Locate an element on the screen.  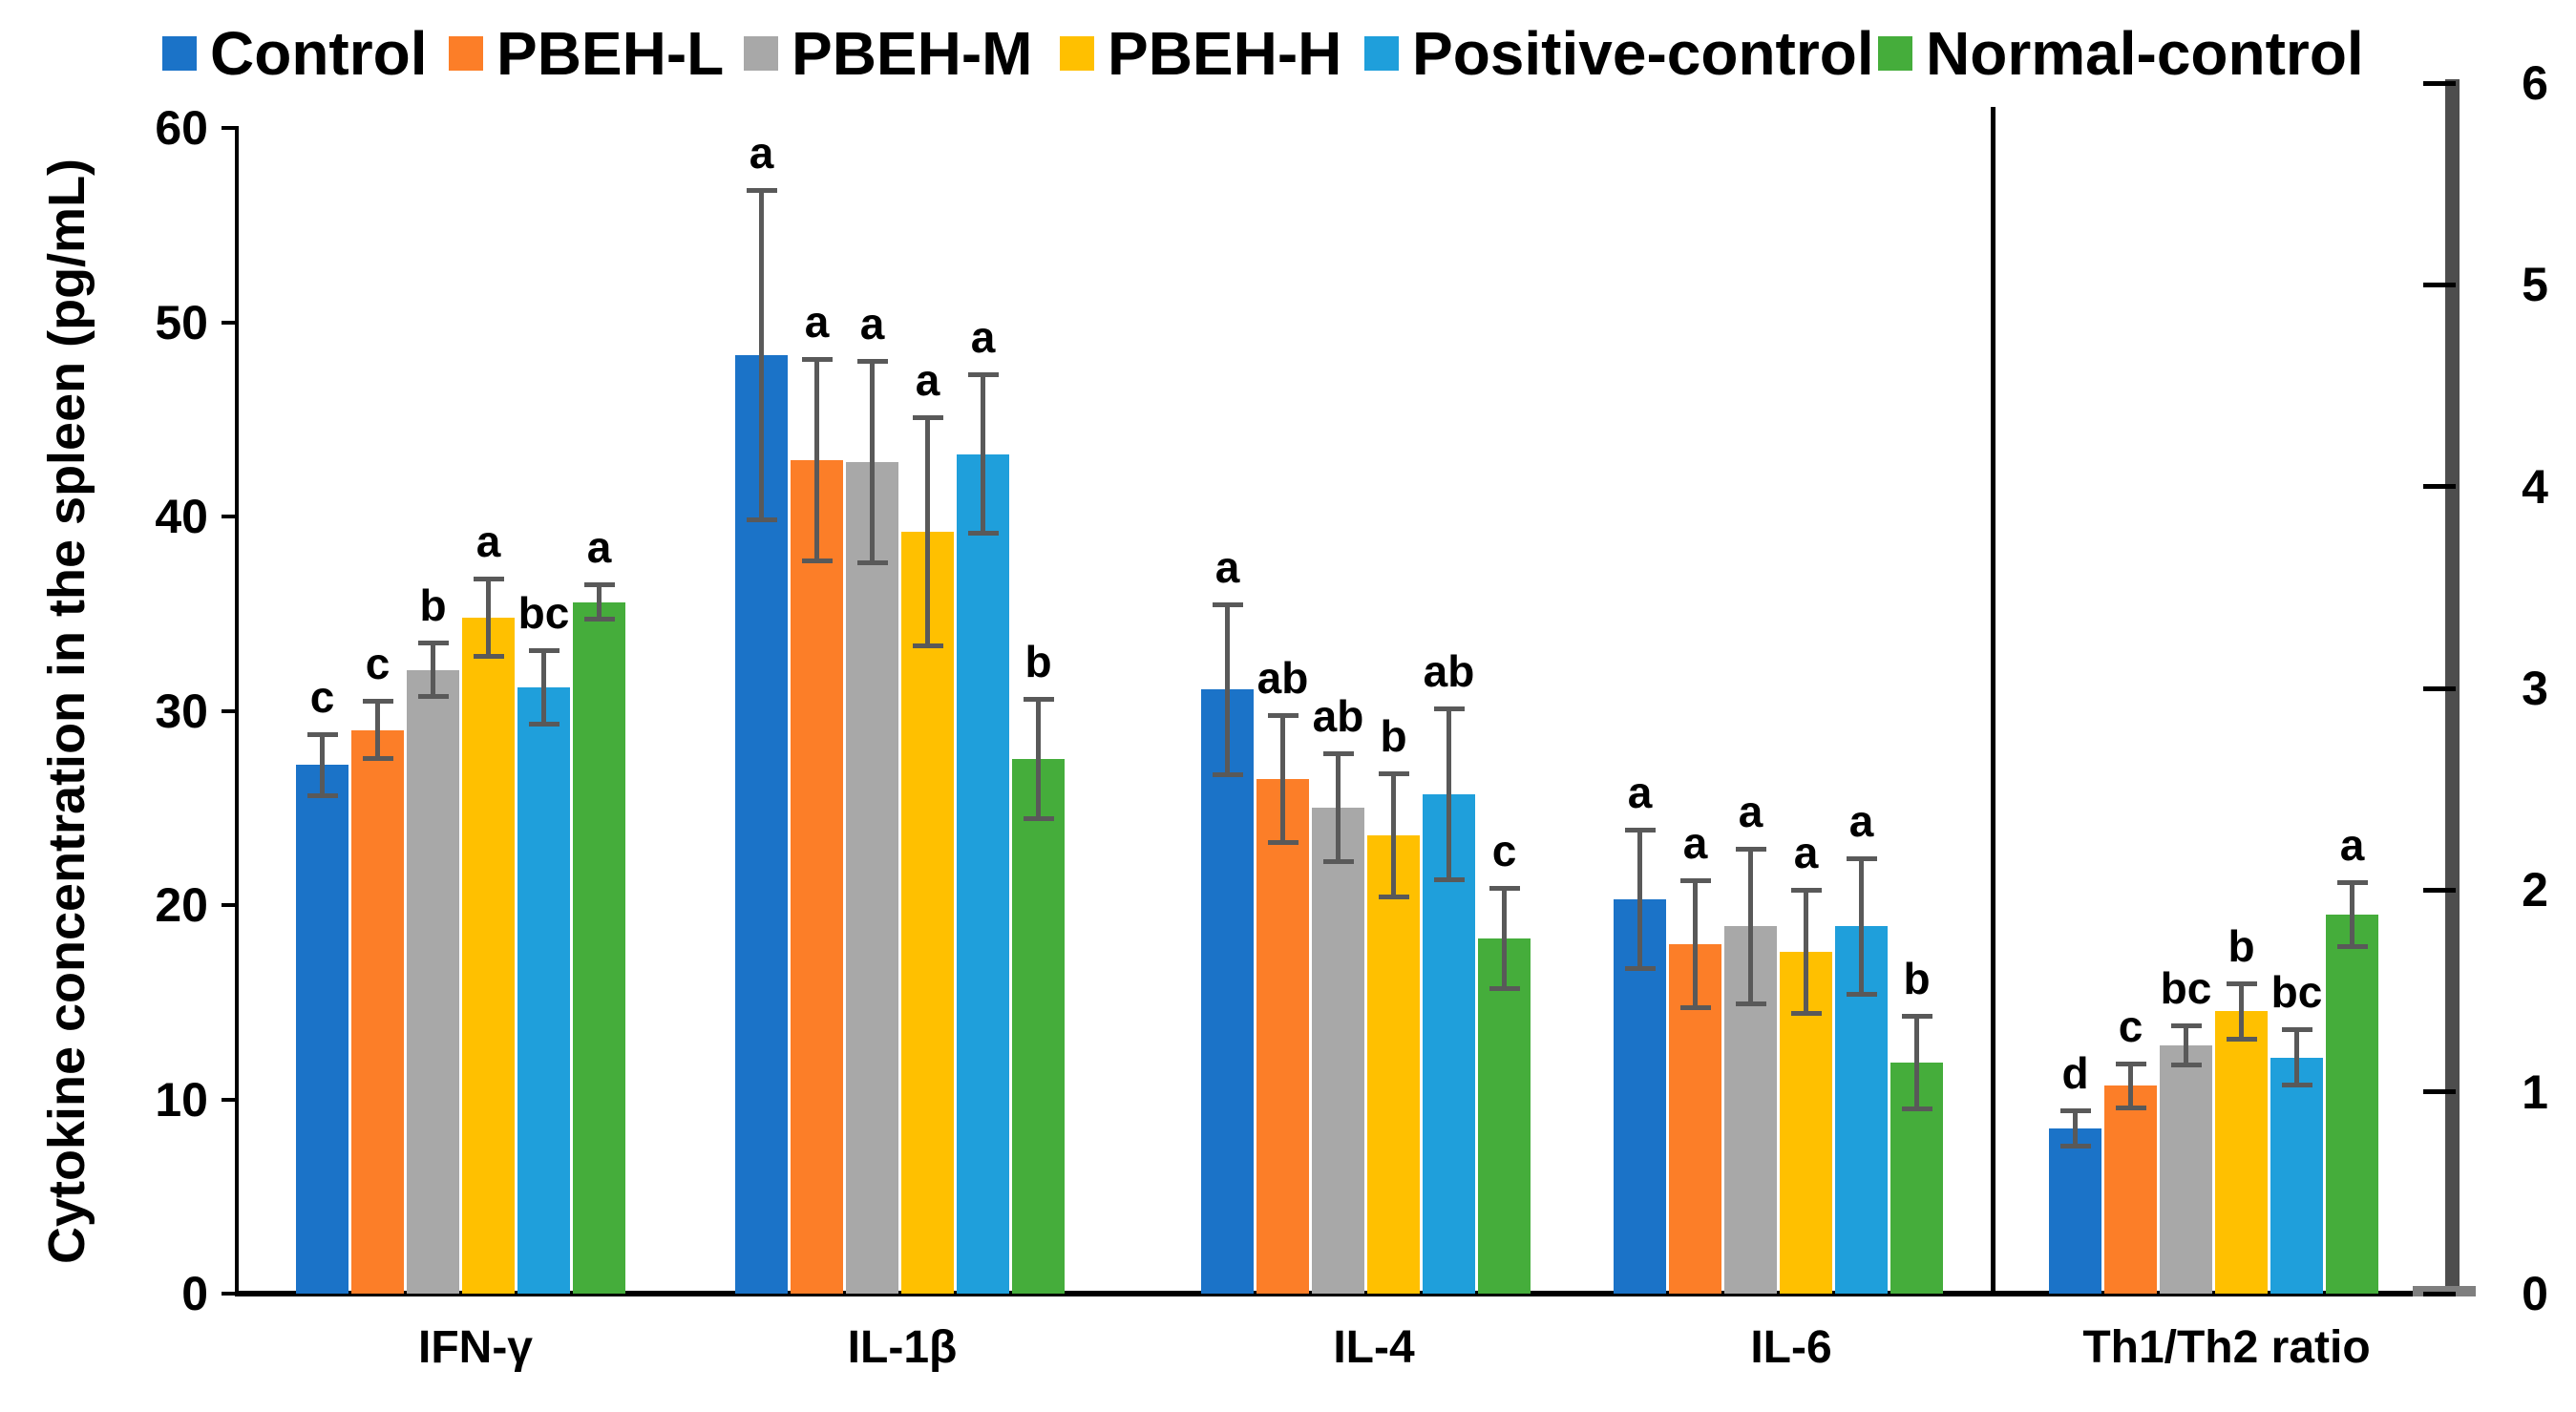
bar-normal-control-IFN-γ is located at coordinates (599, 948).